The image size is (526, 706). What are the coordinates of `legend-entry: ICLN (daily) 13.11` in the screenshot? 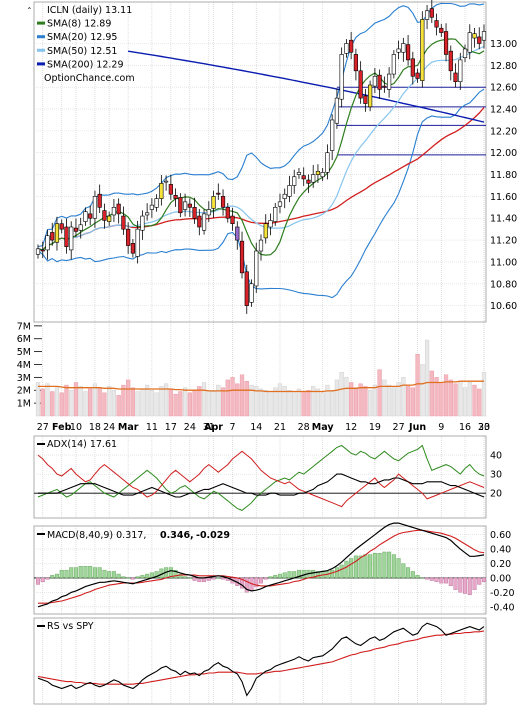 It's located at (89, 10).